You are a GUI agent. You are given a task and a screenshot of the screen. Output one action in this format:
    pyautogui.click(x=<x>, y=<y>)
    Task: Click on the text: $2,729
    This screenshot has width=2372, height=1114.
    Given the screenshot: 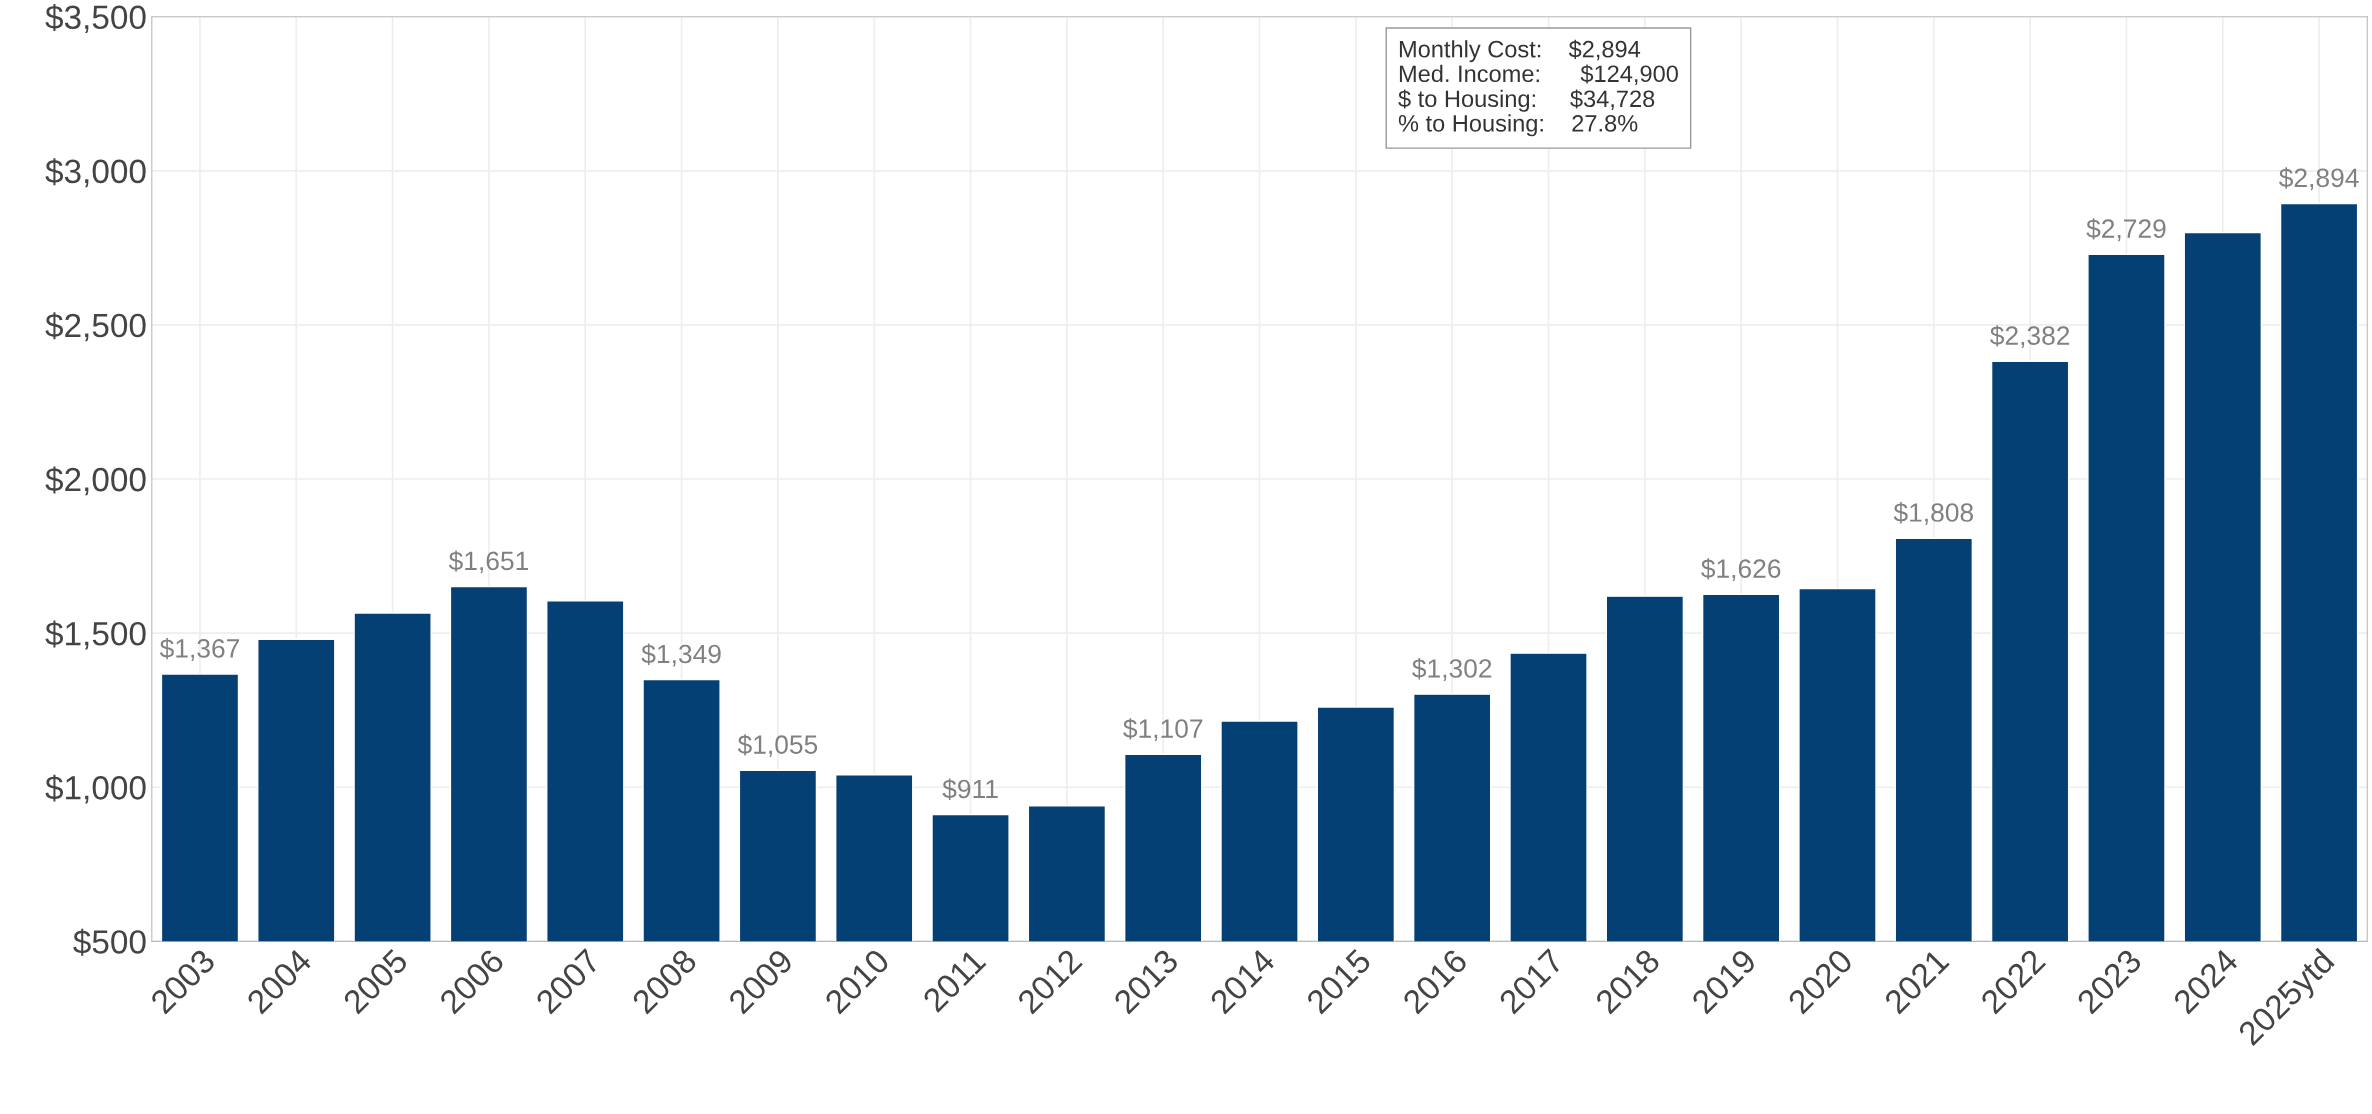 What is the action you would take?
    pyautogui.click(x=2126, y=230)
    